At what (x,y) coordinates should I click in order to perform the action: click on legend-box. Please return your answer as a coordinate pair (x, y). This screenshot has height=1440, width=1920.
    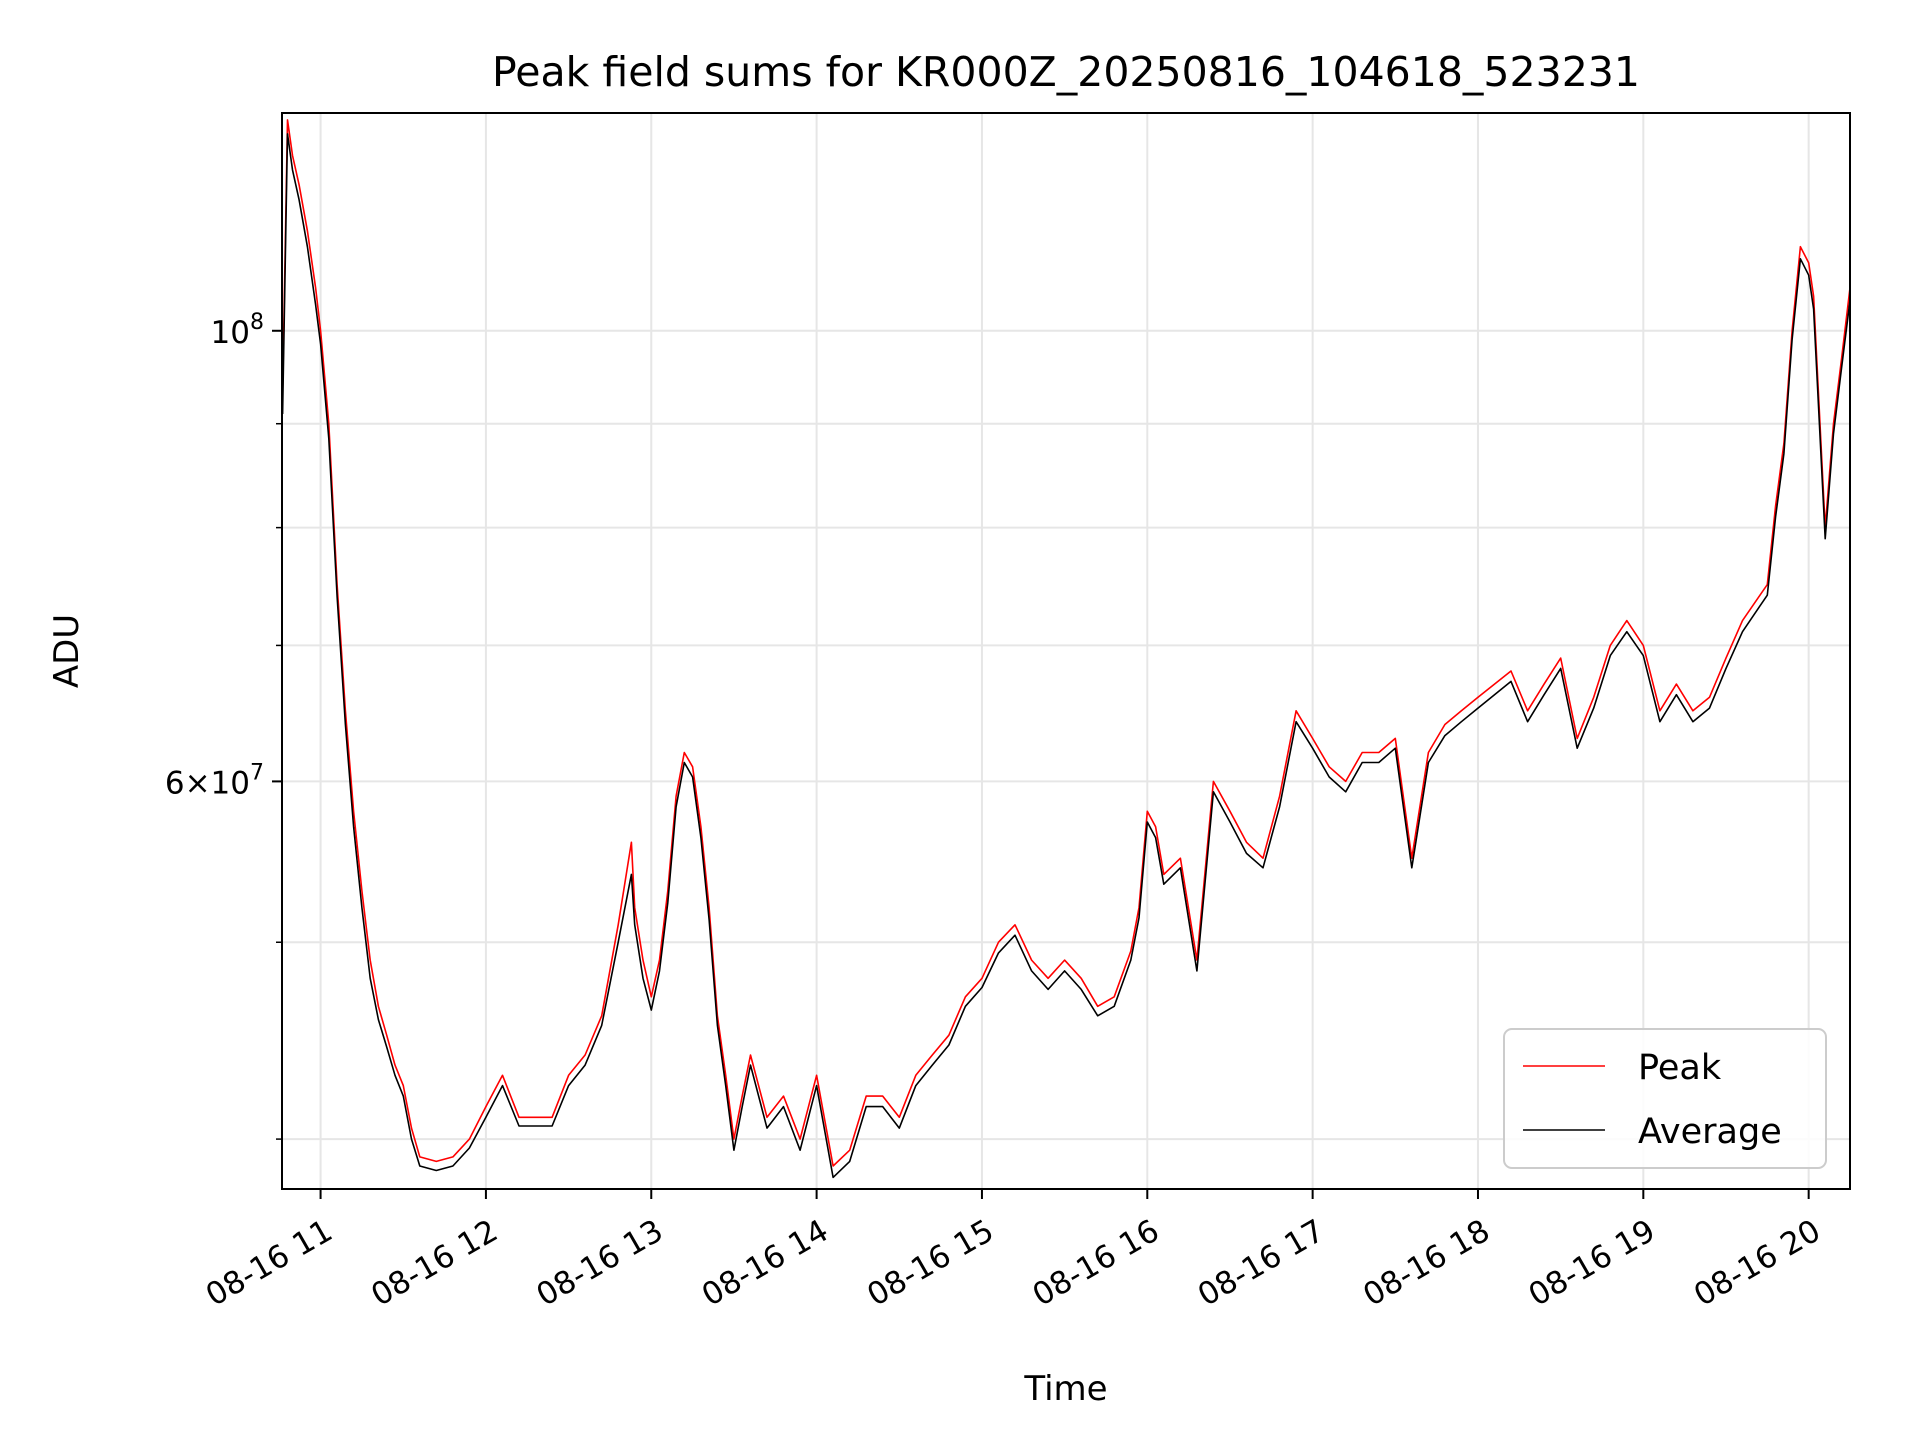
    Looking at the image, I should click on (1665, 1098).